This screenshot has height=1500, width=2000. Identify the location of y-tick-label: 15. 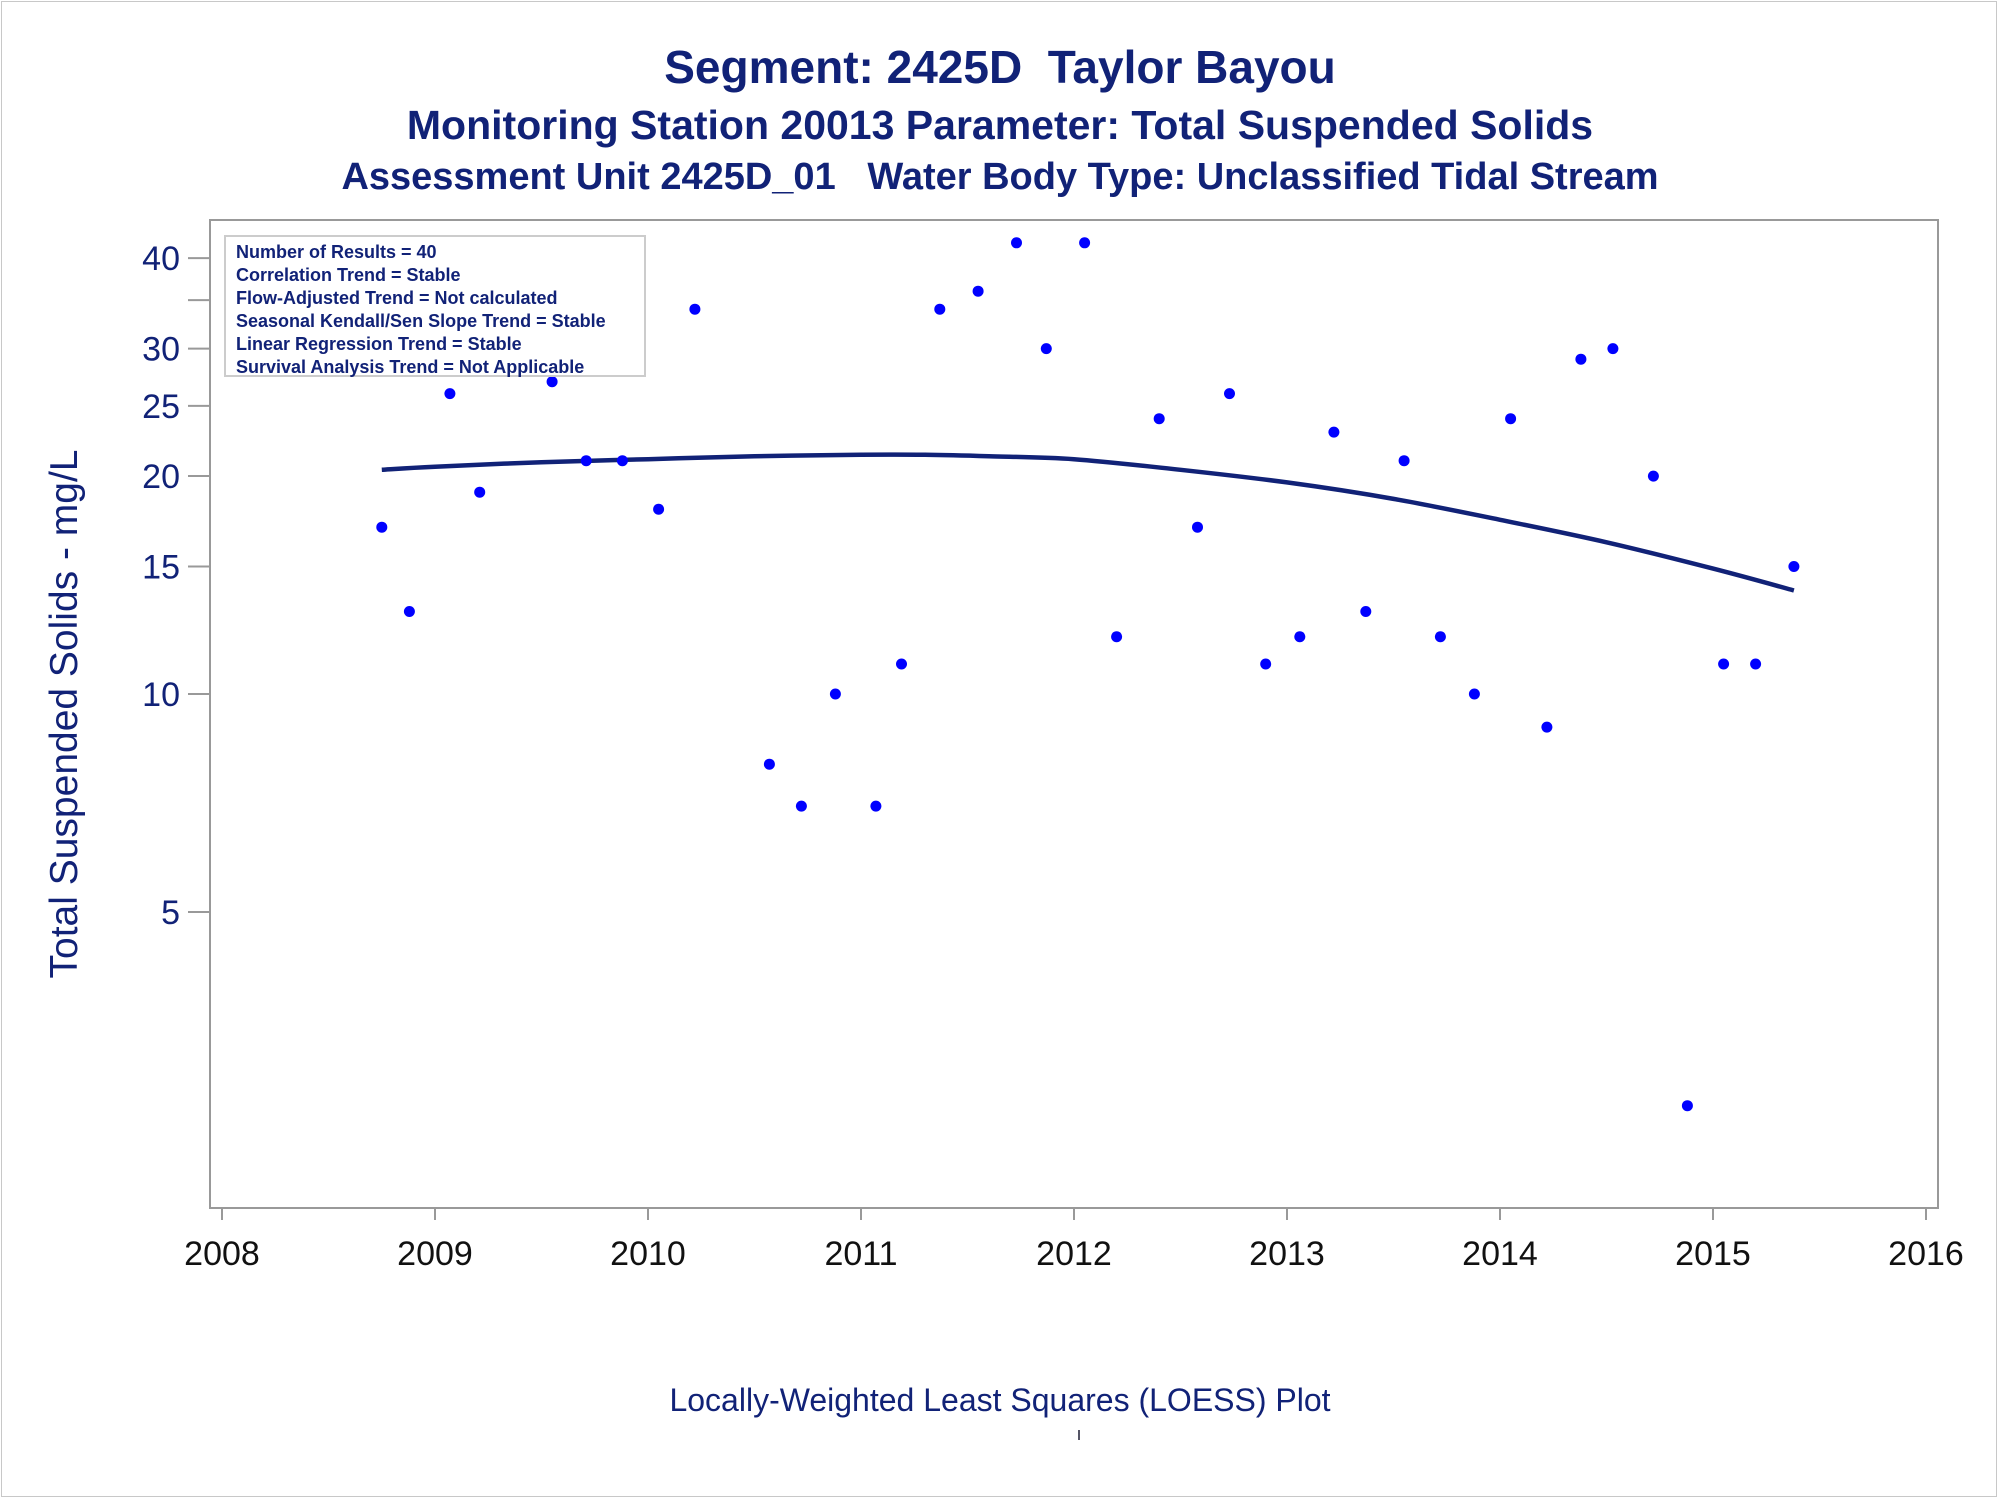
(161, 568).